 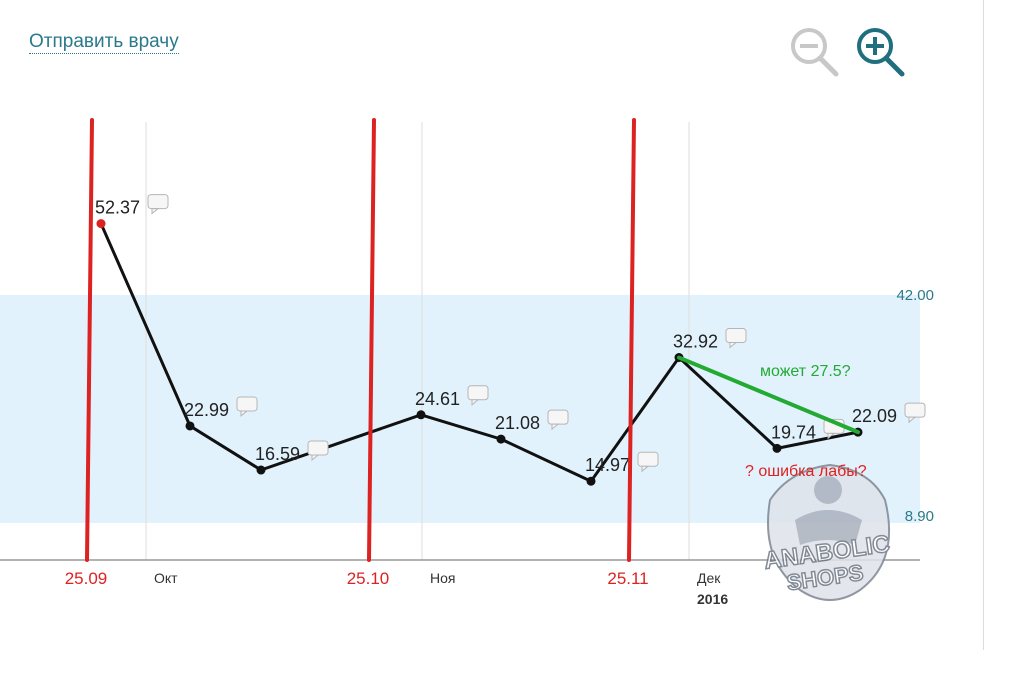 What do you see at coordinates (206, 410) in the screenshot?
I see `data-point-label: 22.99` at bounding box center [206, 410].